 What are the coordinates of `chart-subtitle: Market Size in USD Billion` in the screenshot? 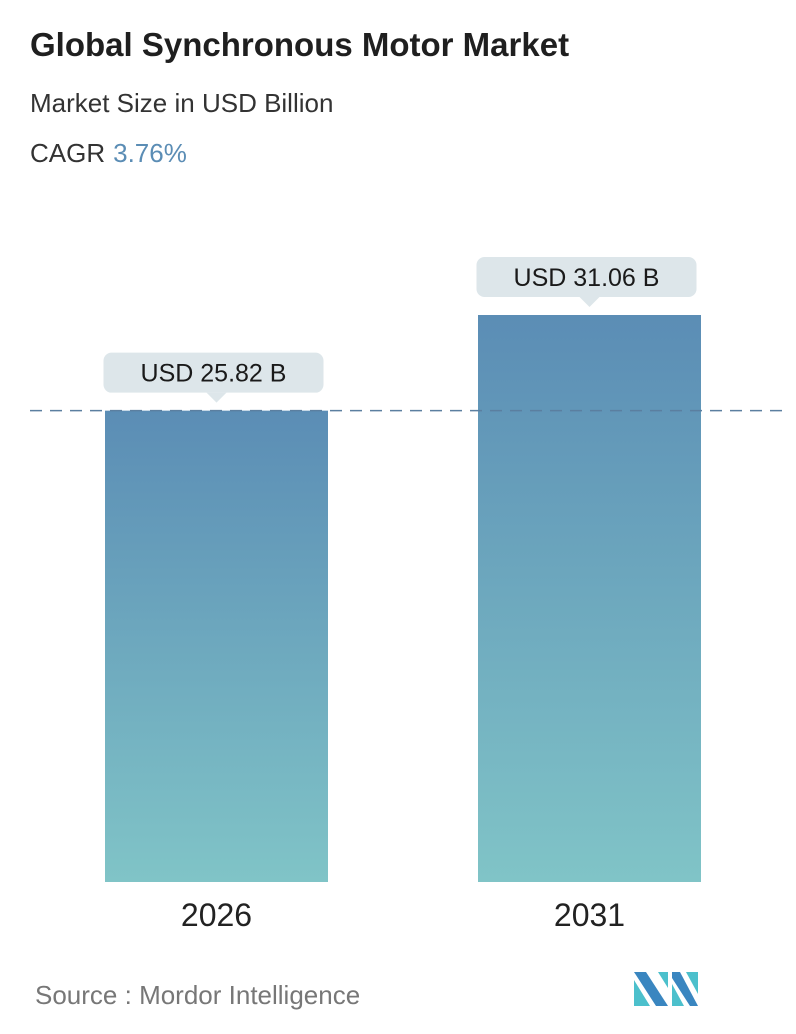 It's located at (182, 103).